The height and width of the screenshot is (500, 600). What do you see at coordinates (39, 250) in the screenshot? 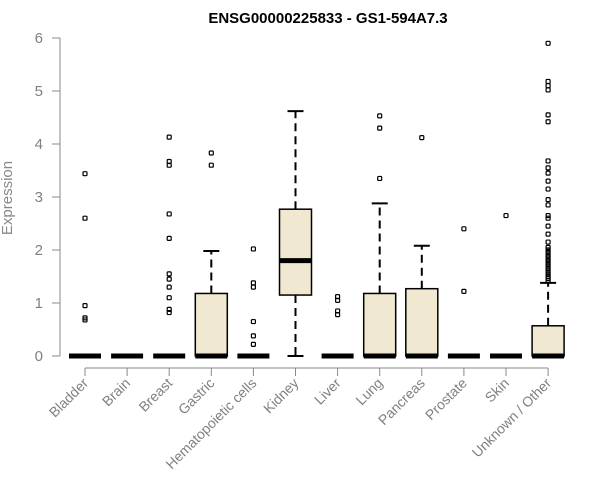
I see `y-tick-label: 2` at bounding box center [39, 250].